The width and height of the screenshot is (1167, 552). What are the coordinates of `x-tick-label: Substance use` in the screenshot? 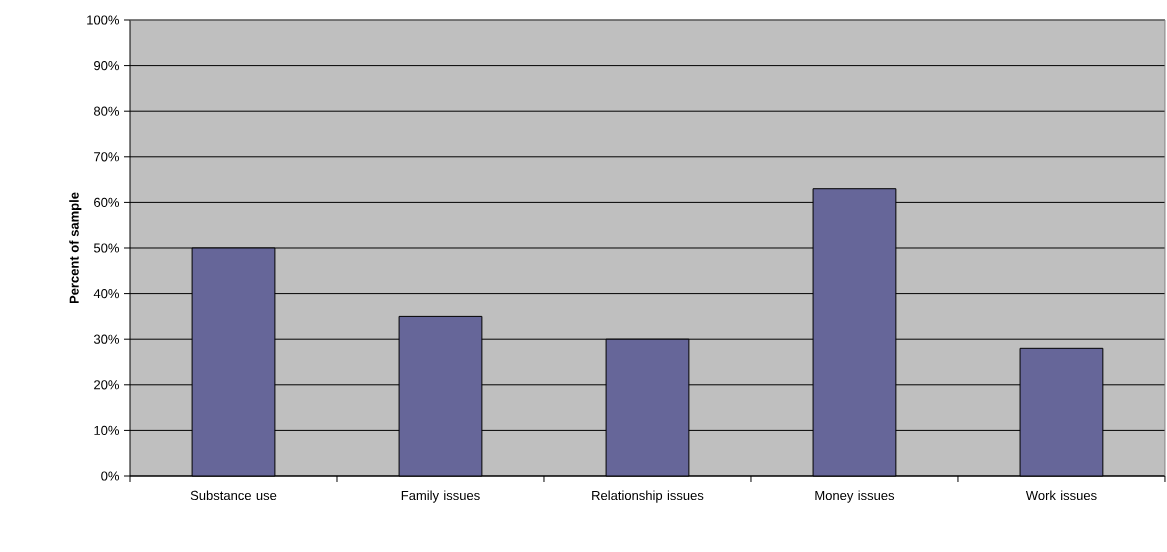 It's located at (233, 495).